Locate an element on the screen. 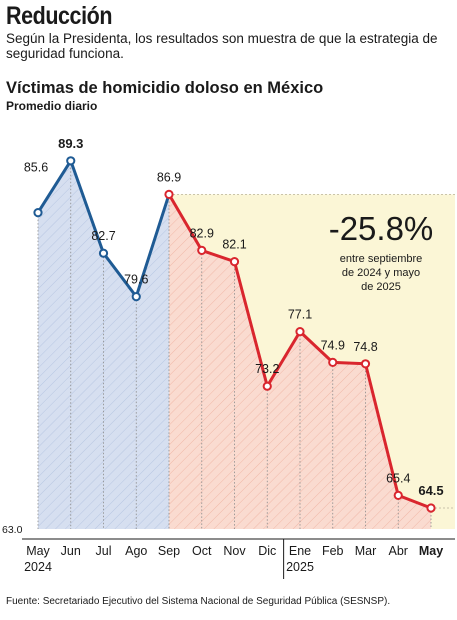 This screenshot has width=457, height=620. value-label: 82.9 is located at coordinates (202, 233).